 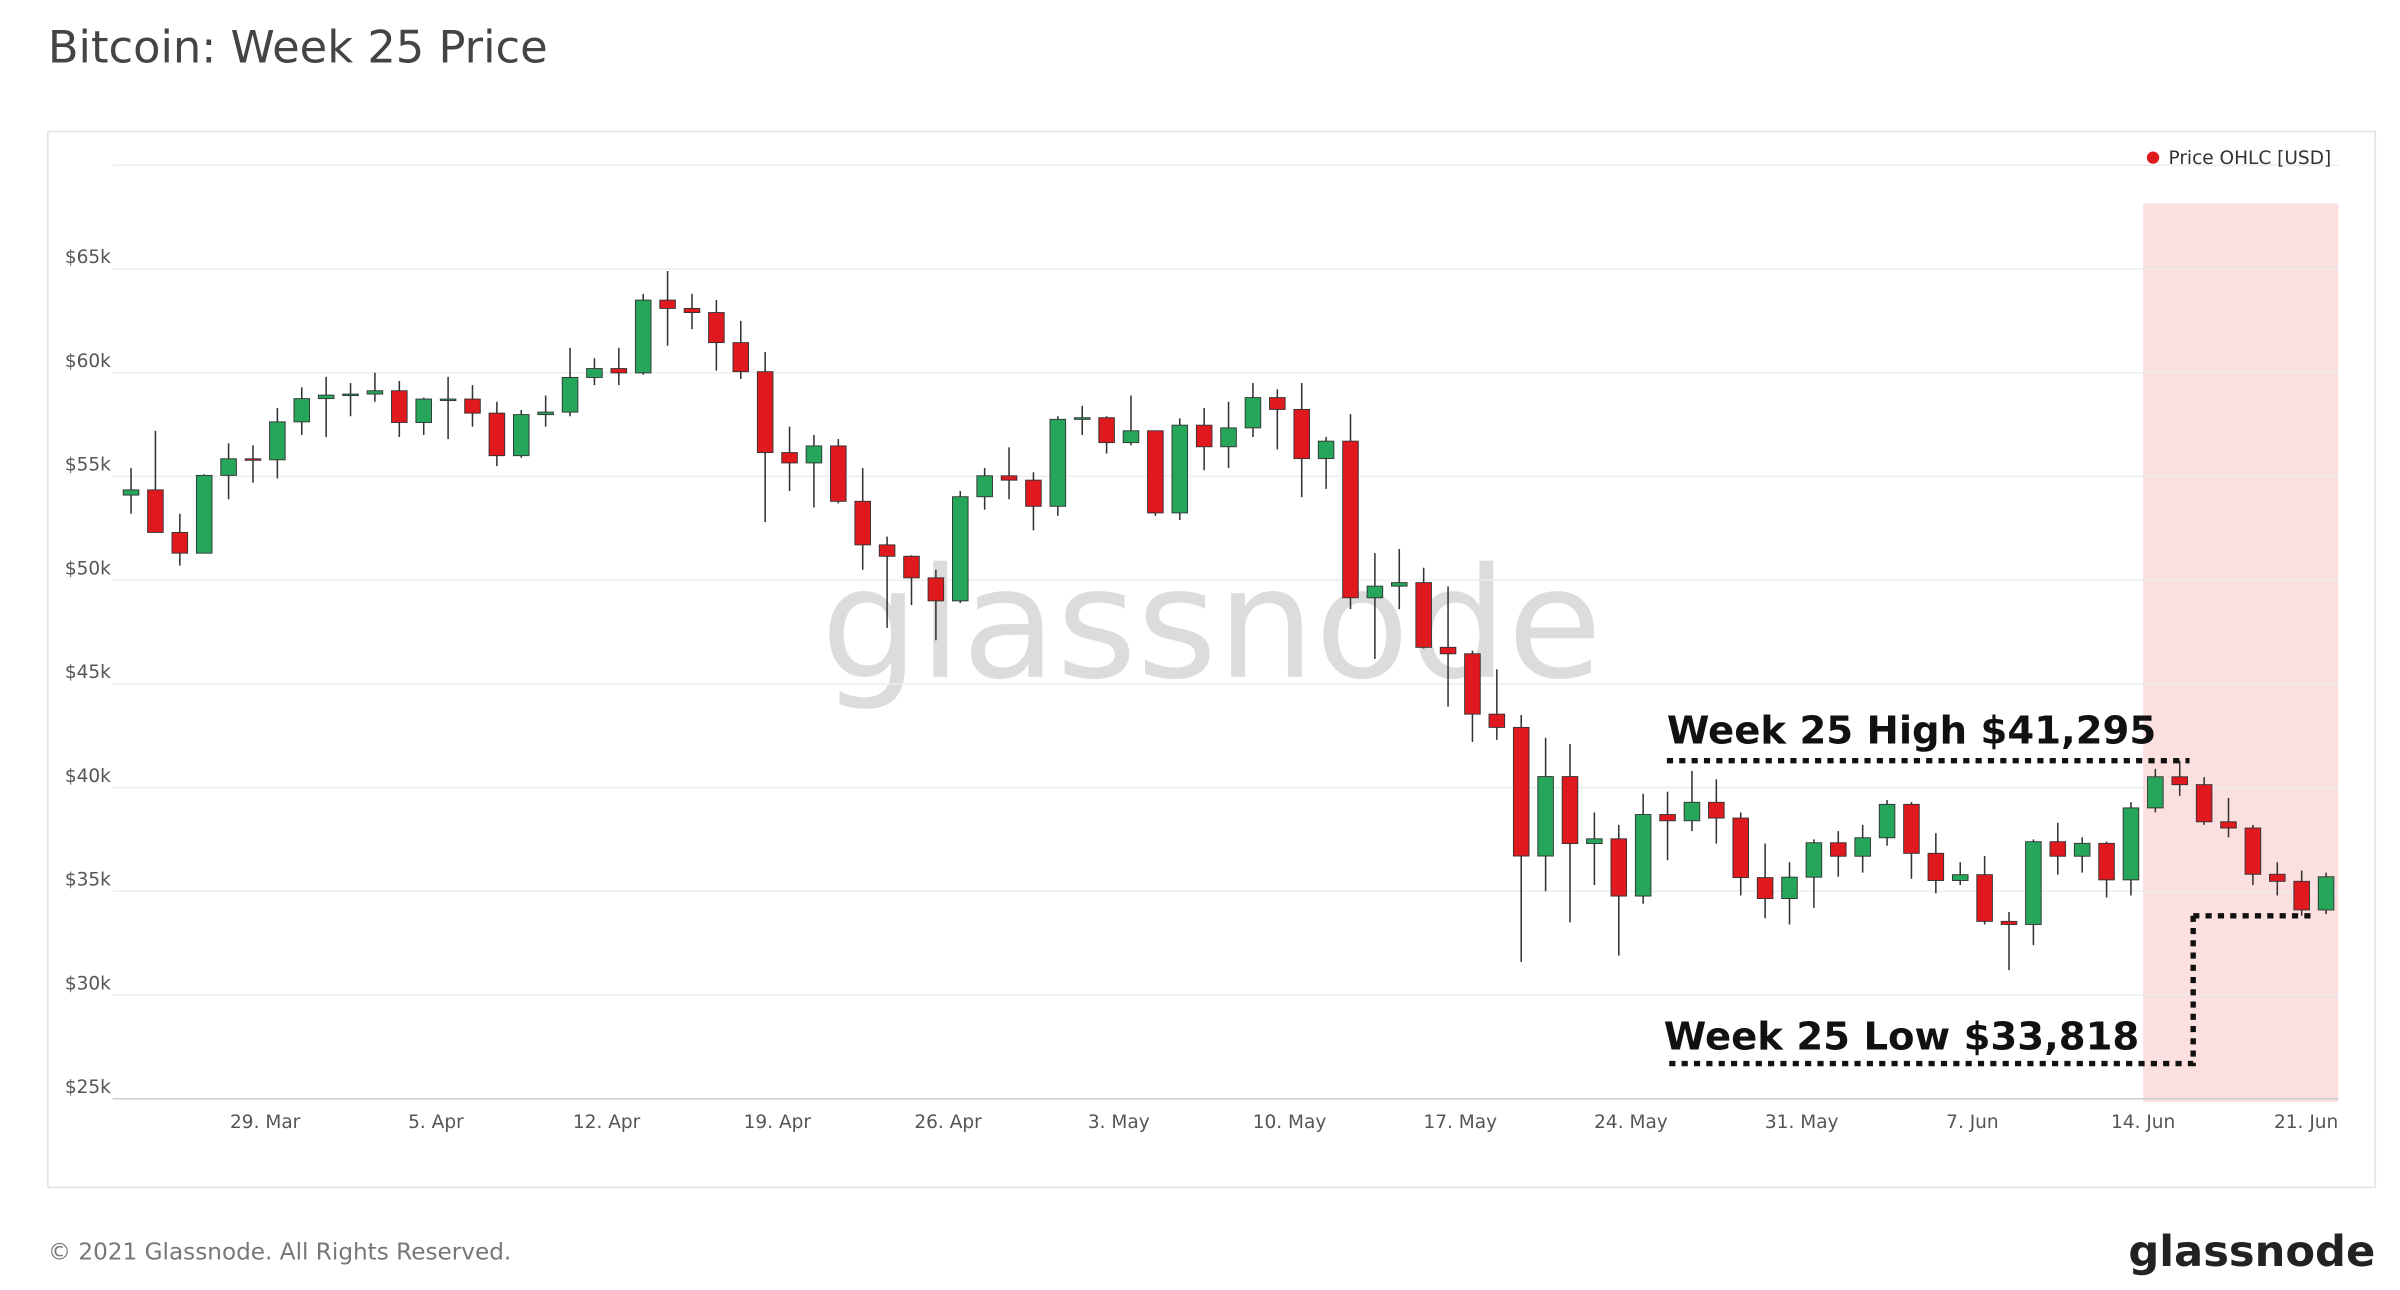 What do you see at coordinates (2143, 1122) in the screenshot?
I see `x-tick-label: 14. Jun` at bounding box center [2143, 1122].